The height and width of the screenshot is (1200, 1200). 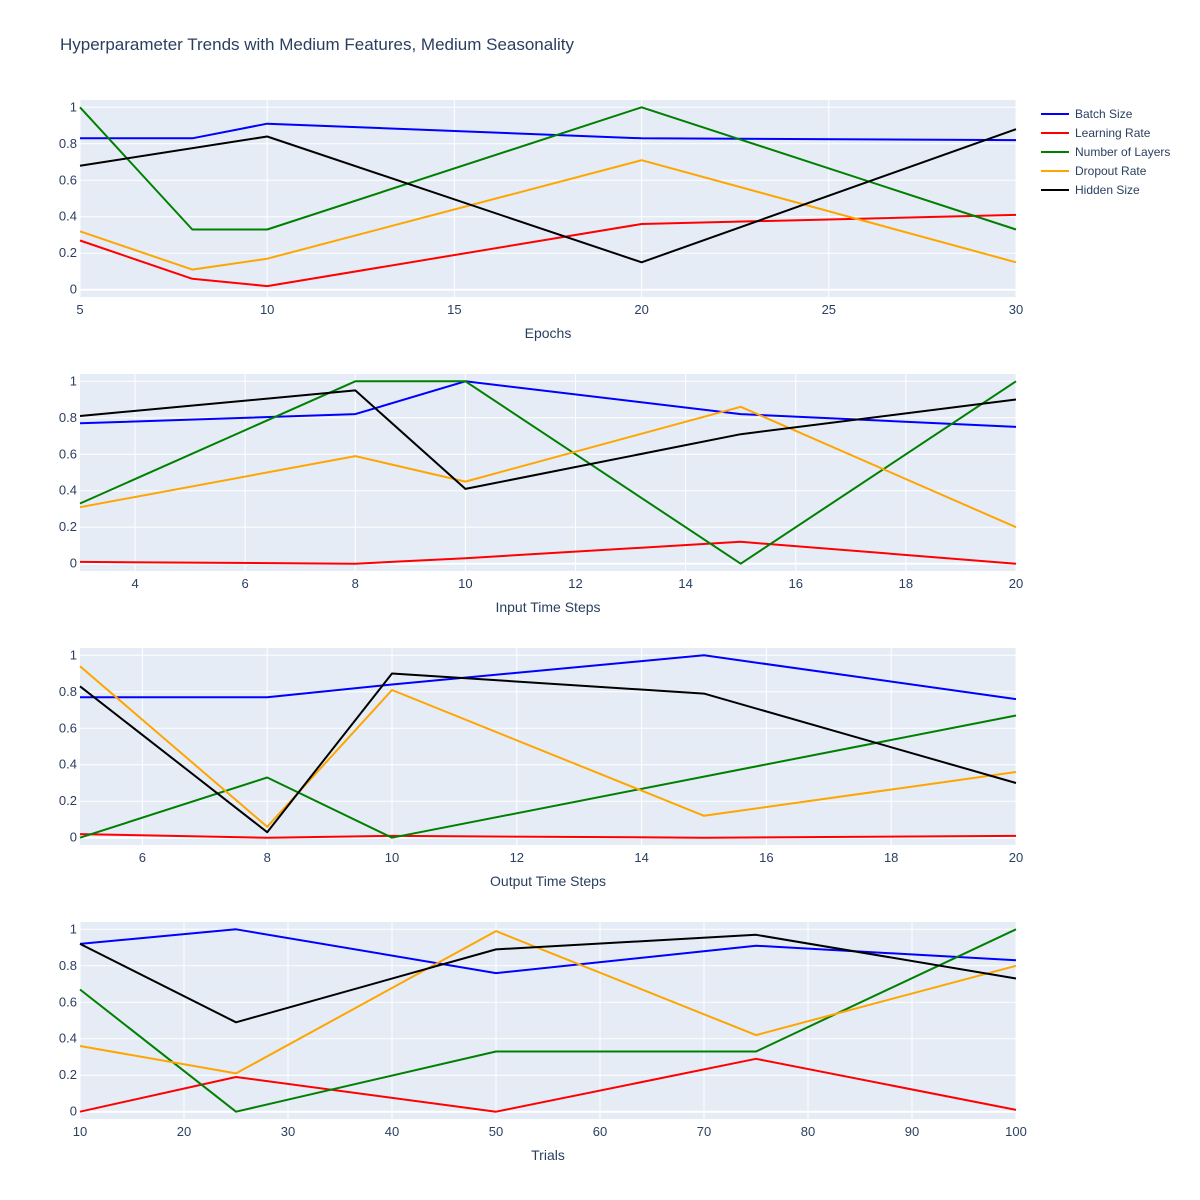 What do you see at coordinates (392, 1131) in the screenshot?
I see `x-tick-label: 40` at bounding box center [392, 1131].